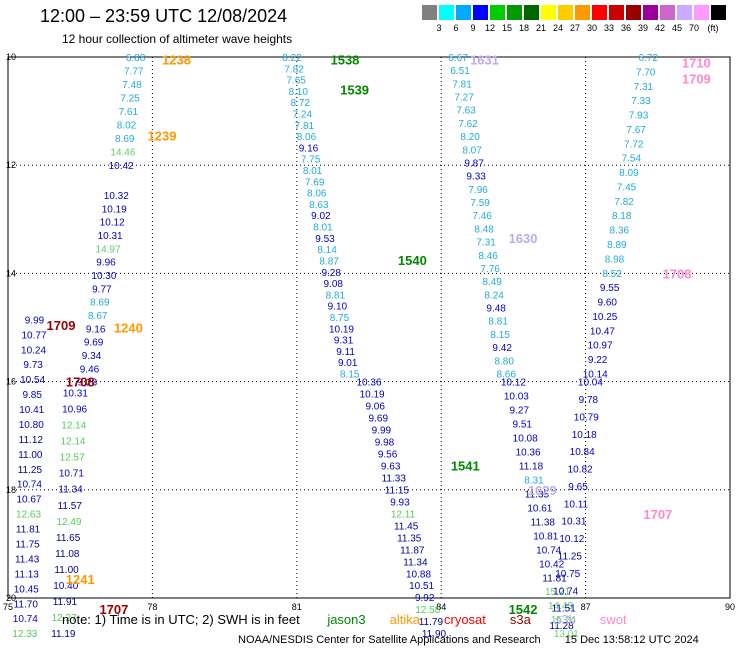 The height and width of the screenshot is (650, 740). Describe the element at coordinates (484, 60) in the screenshot. I see `pass-time-label: 1631` at that location.